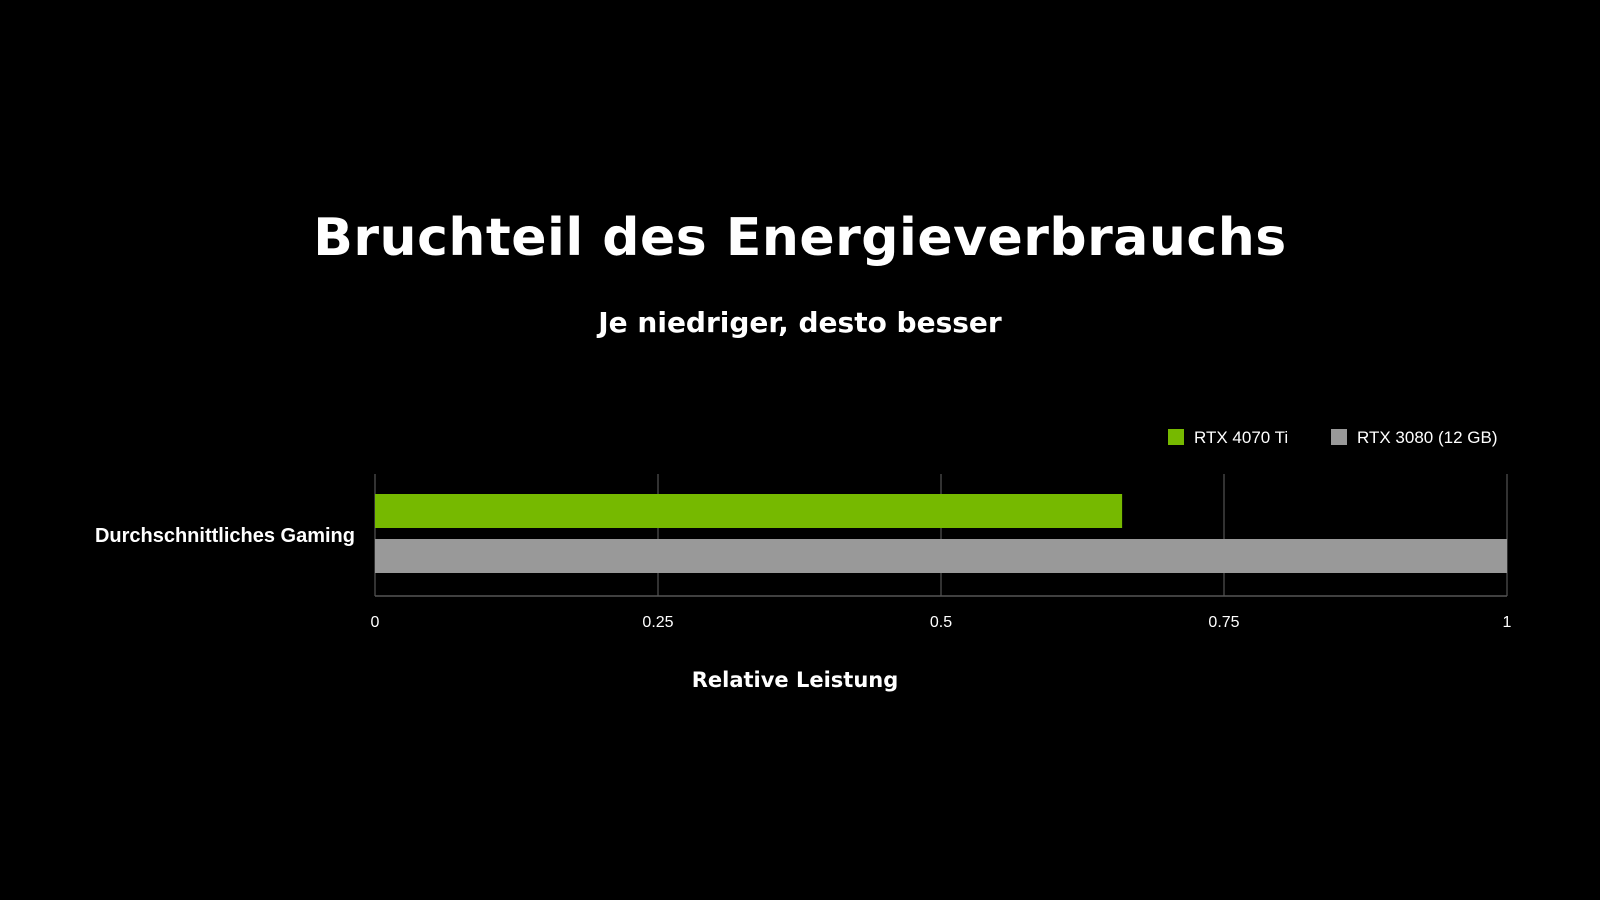  I want to click on category-label-0: Durchschnittliches Gaming, so click(225, 536).